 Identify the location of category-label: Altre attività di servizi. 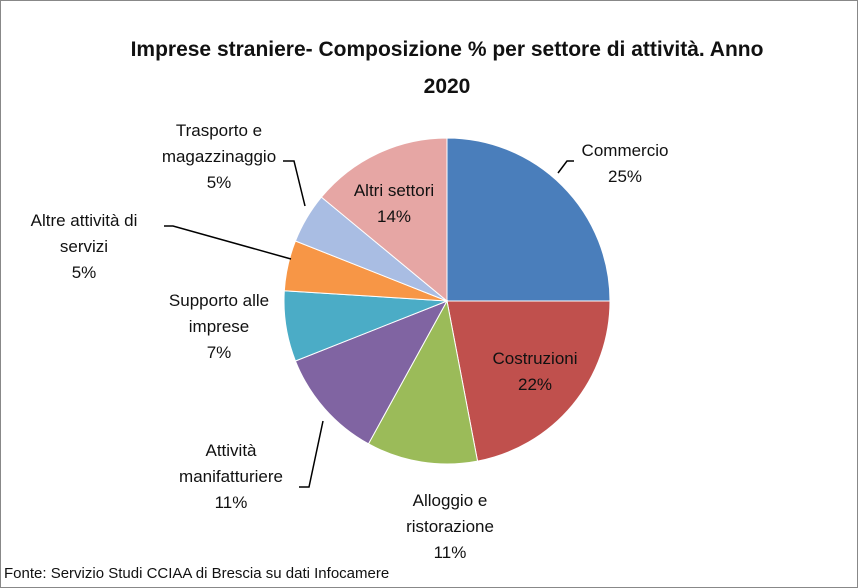
(84, 233).